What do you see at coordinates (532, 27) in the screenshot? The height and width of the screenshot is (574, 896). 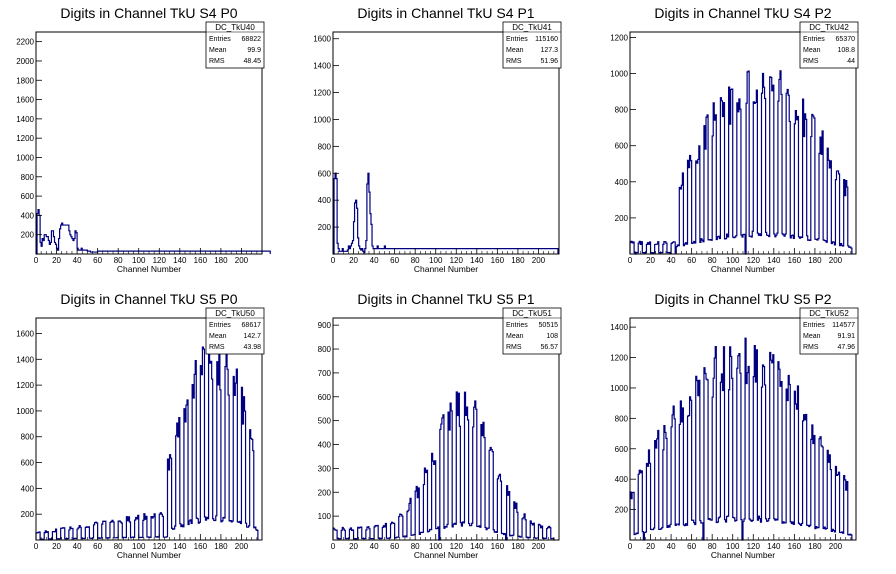 I see `stats-title: DC_TkU41` at bounding box center [532, 27].